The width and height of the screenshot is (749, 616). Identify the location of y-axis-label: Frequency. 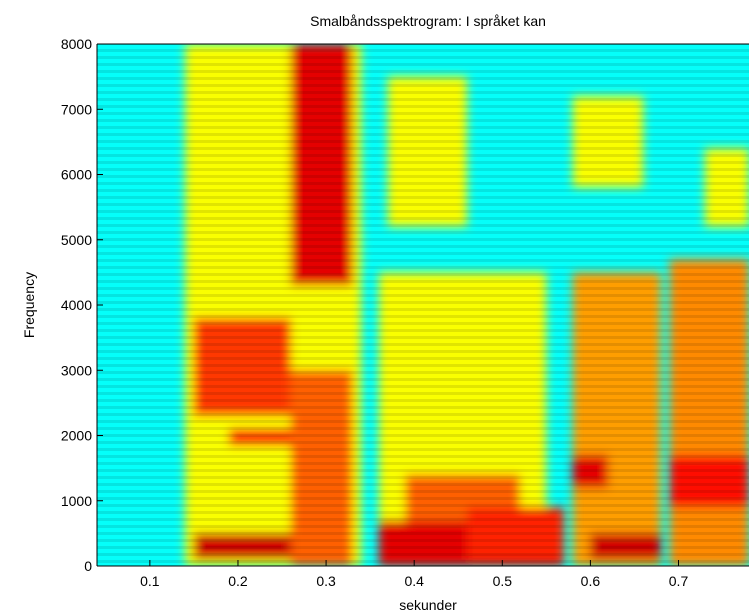
(29, 305).